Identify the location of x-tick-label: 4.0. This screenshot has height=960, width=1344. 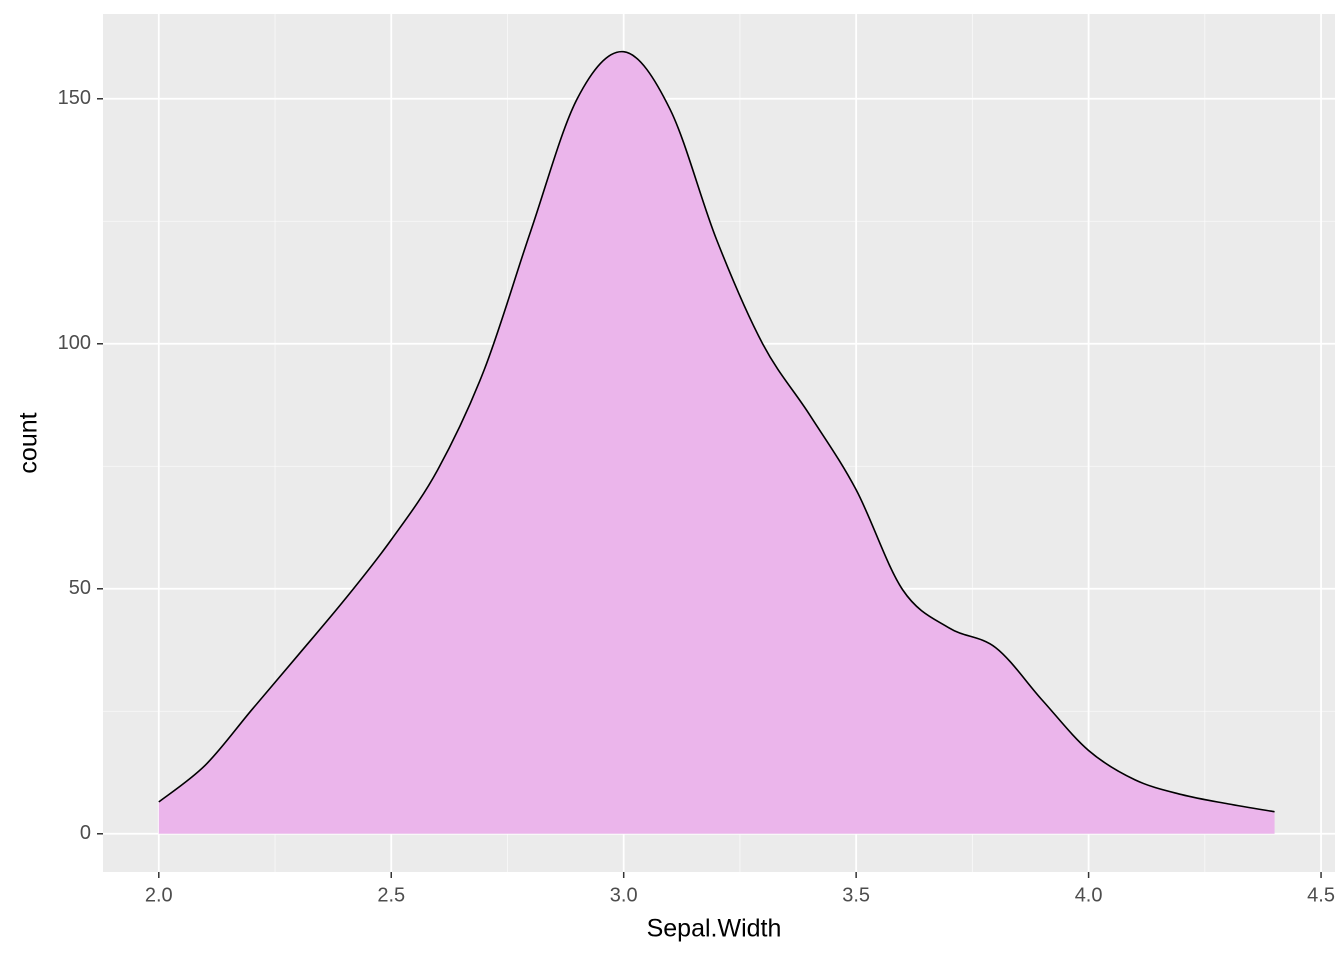
(1089, 895).